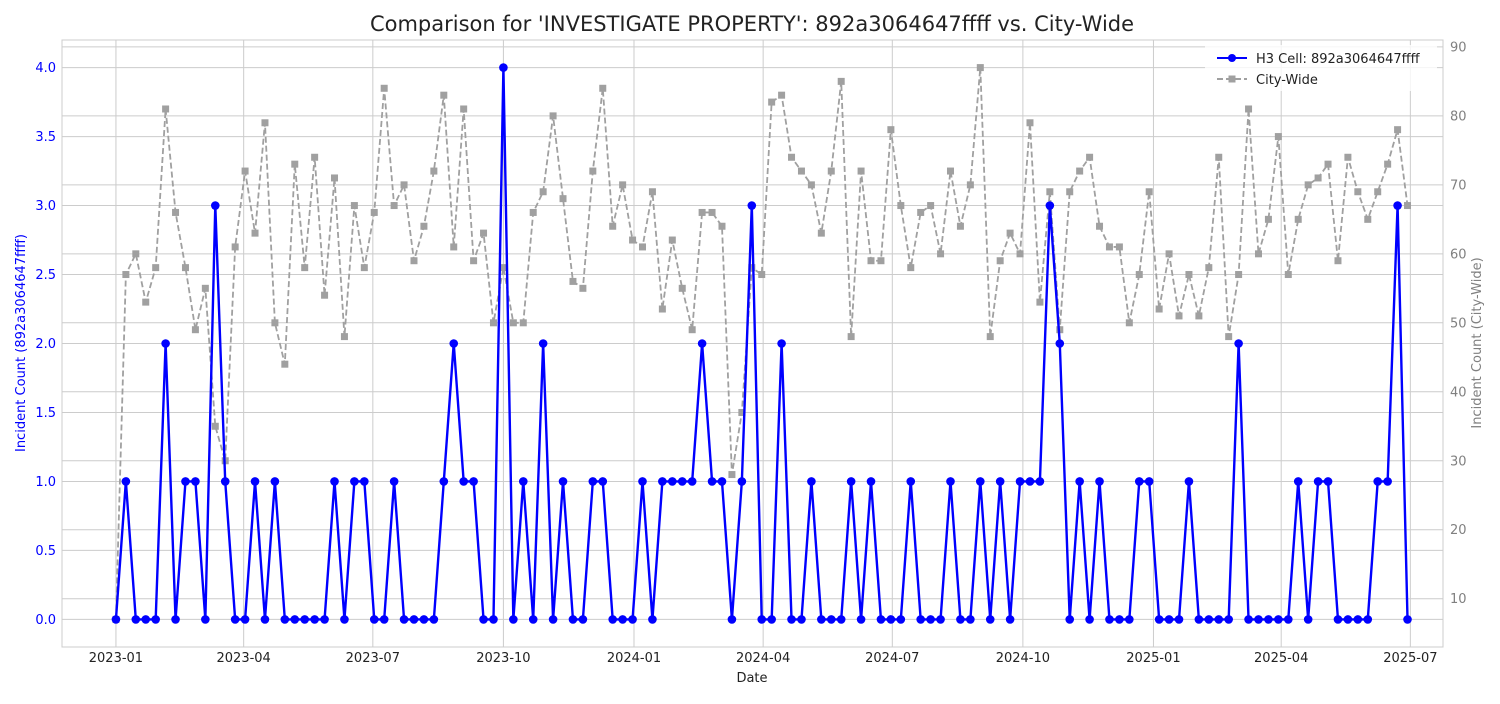 This screenshot has height=704, width=1500. What do you see at coordinates (751, 678) in the screenshot?
I see `x-axis-label: Date` at bounding box center [751, 678].